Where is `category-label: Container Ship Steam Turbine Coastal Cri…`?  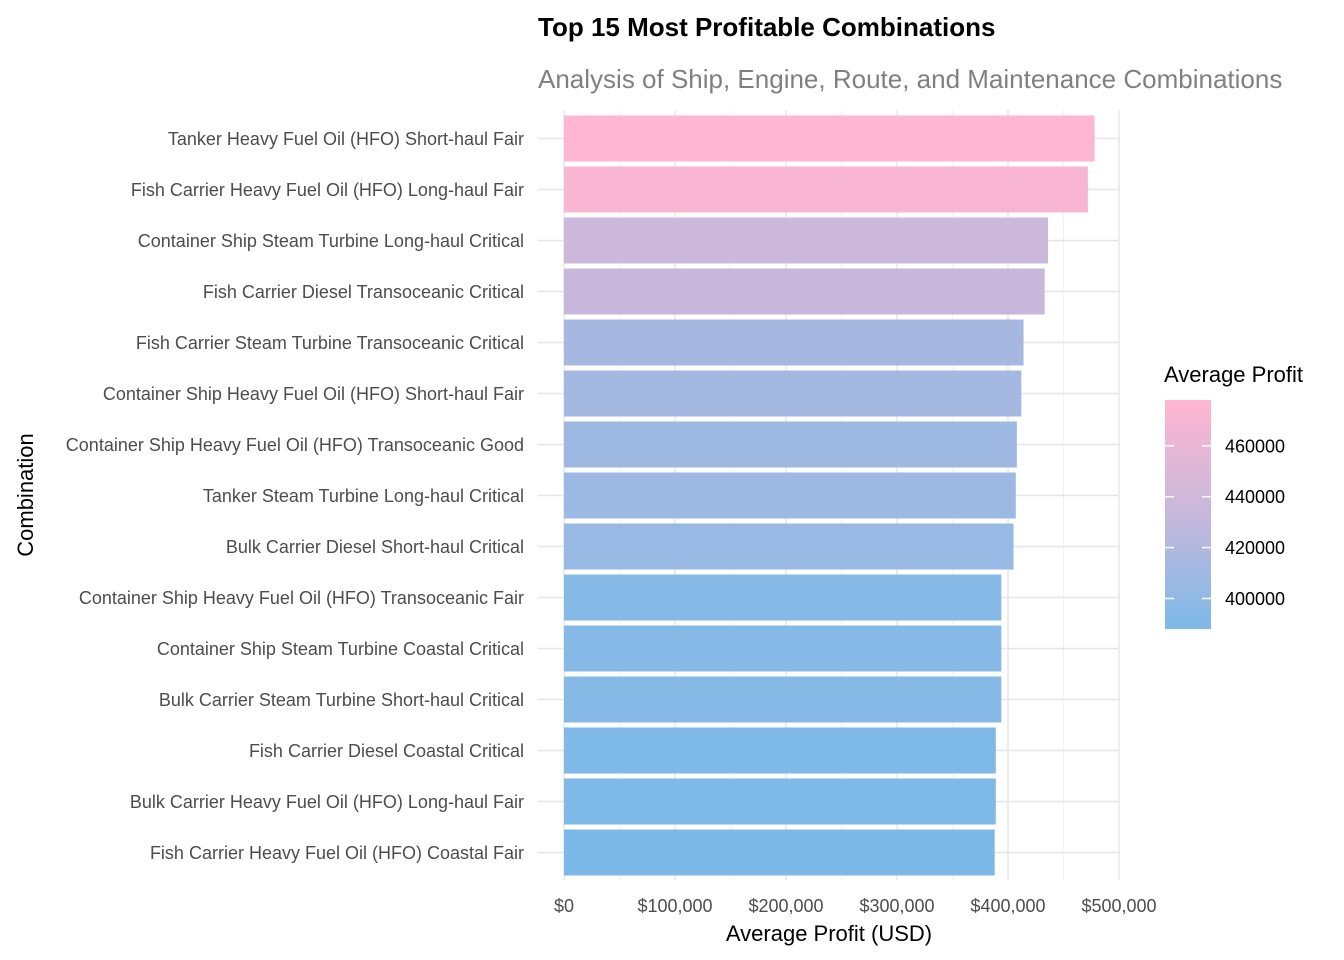
category-label: Container Ship Steam Turbine Coastal Cri… is located at coordinates (340, 649).